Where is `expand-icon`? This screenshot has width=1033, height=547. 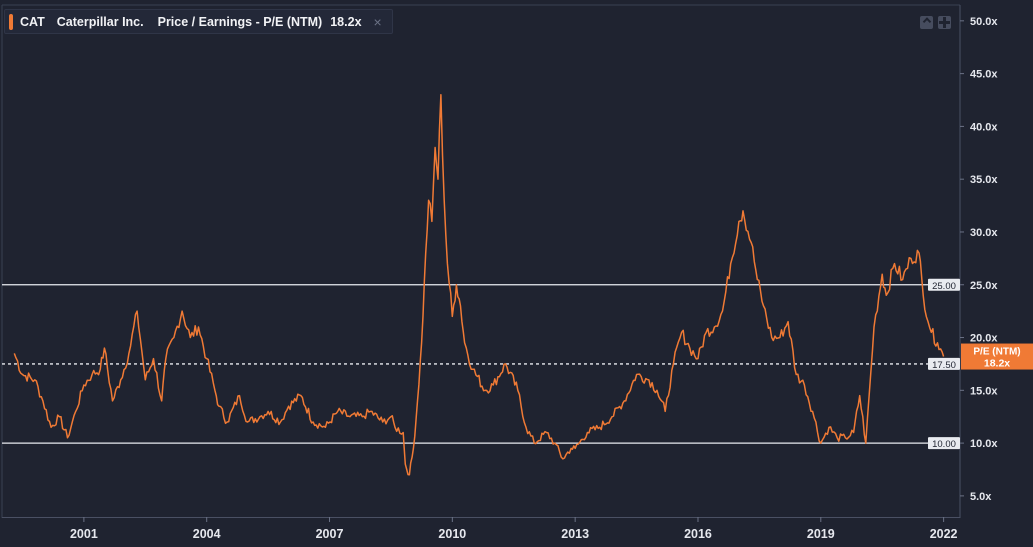 expand-icon is located at coordinates (926, 22).